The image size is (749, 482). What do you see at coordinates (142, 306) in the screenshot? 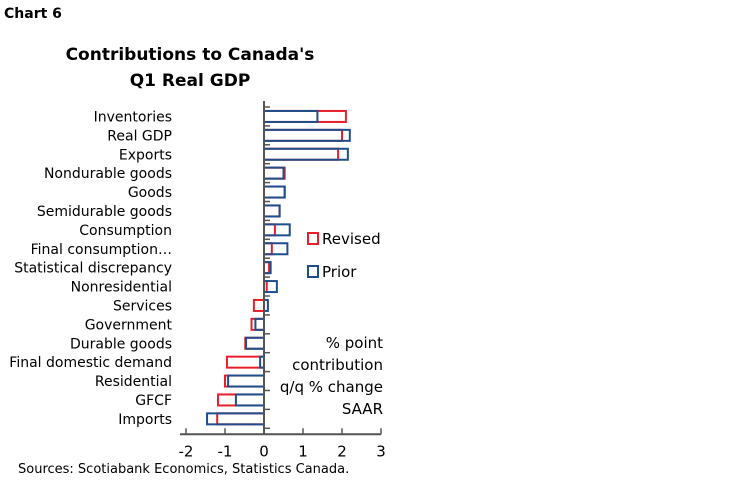
I see `category-label: Services` at bounding box center [142, 306].